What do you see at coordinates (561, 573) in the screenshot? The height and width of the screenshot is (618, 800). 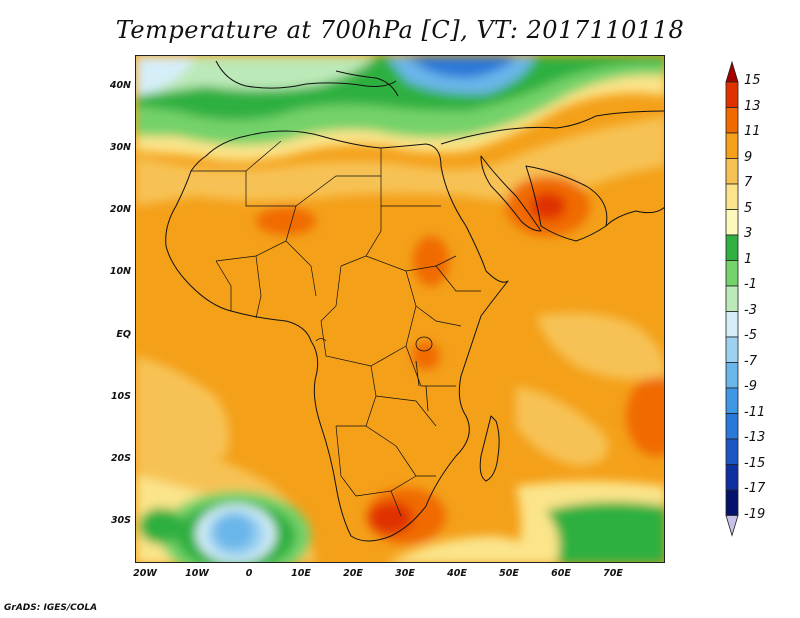 I see `lon-tick-60e: 60E` at bounding box center [561, 573].